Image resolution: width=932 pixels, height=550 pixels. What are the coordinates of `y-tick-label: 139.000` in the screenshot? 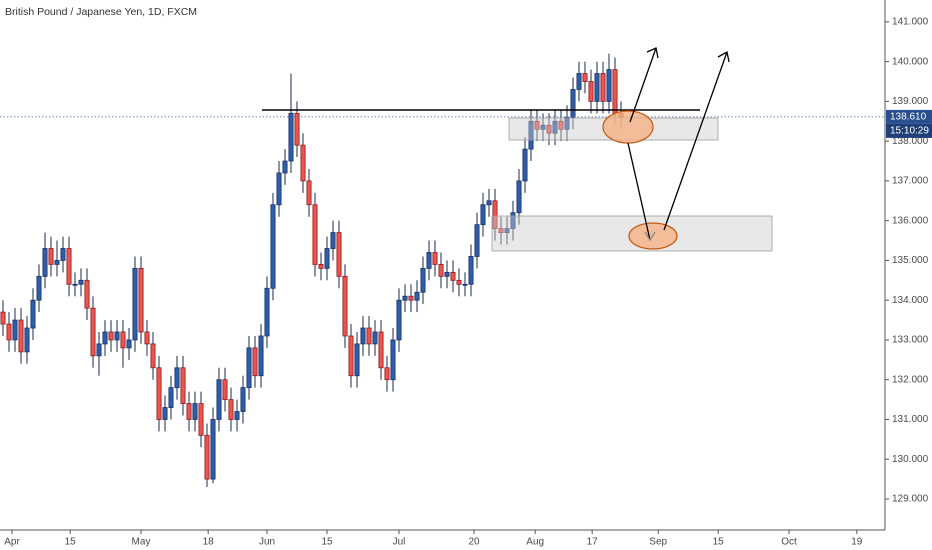 It's located at (910, 101).